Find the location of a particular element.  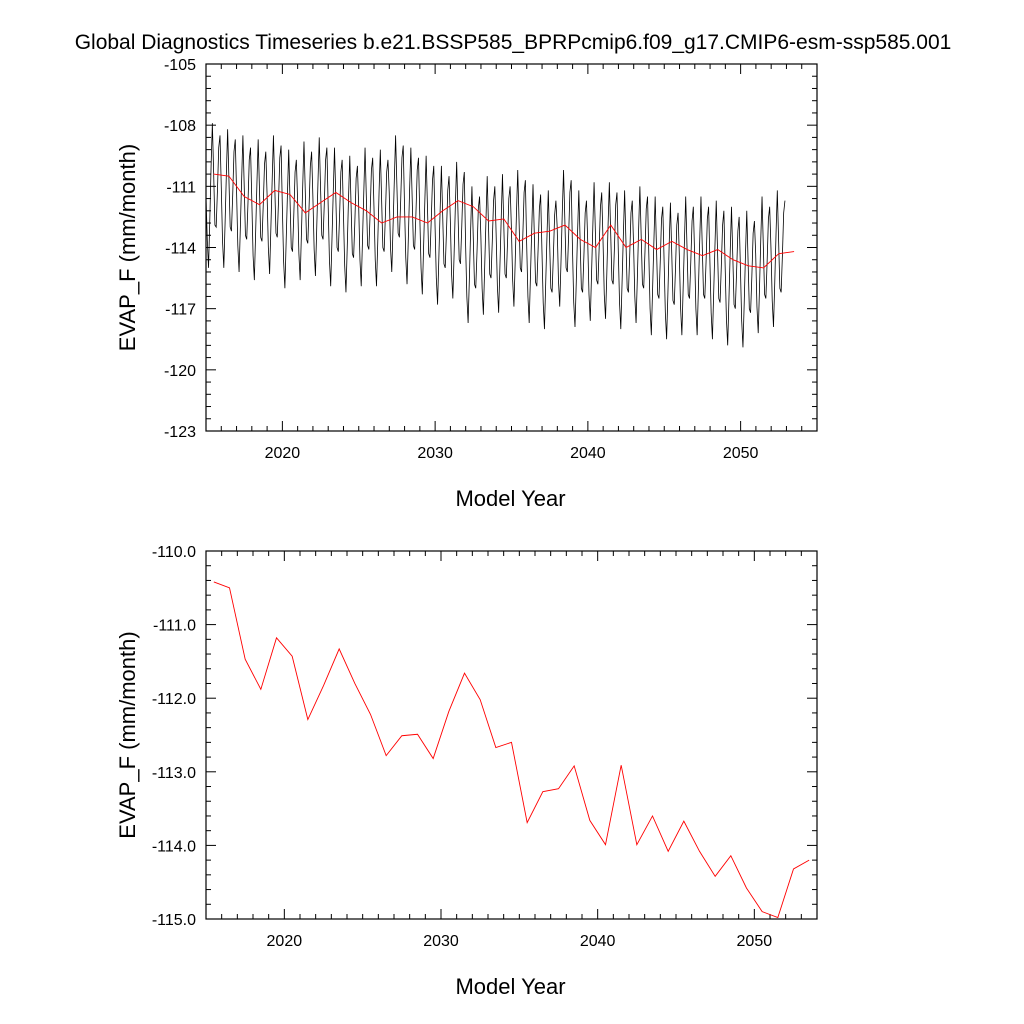

y-tick-label: -123 is located at coordinates (180, 432).